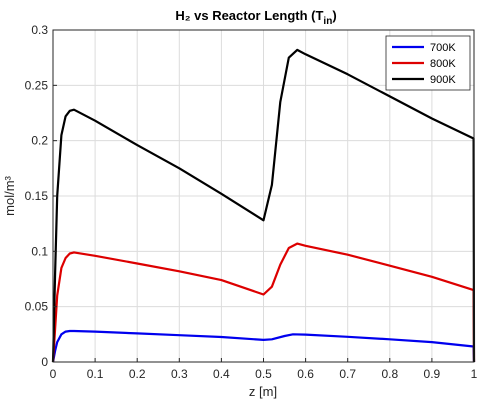 The height and width of the screenshot is (405, 480). Describe the element at coordinates (95, 374) in the screenshot. I see `x-tick-label: 0.1` at that location.